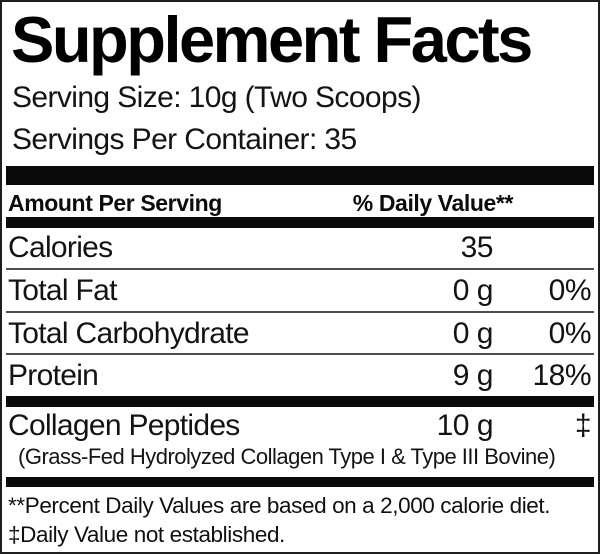 This screenshot has width=600, height=554. I want to click on thick-divider-top, so click(300, 175).